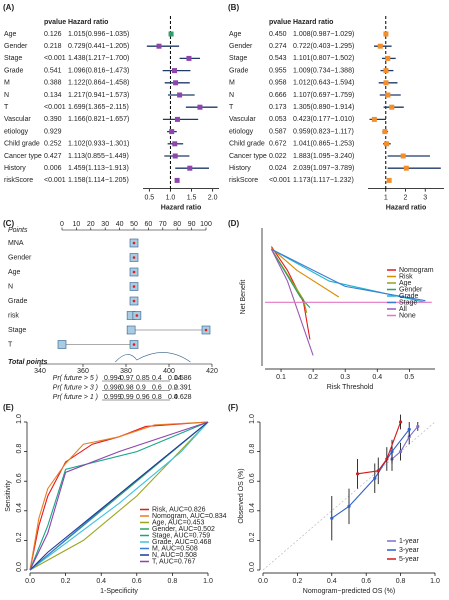 This screenshot has height=600, width=449. I want to click on hr-label: 1.012(0.643−1.594), so click(323, 83).